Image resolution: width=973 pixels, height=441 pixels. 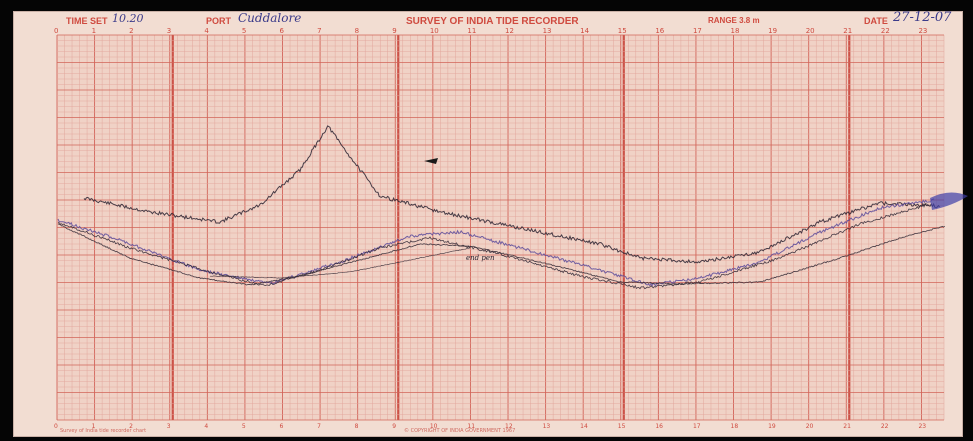 What do you see at coordinates (357, 31) in the screenshot?
I see `hour-tick-label: 8` at bounding box center [357, 31].